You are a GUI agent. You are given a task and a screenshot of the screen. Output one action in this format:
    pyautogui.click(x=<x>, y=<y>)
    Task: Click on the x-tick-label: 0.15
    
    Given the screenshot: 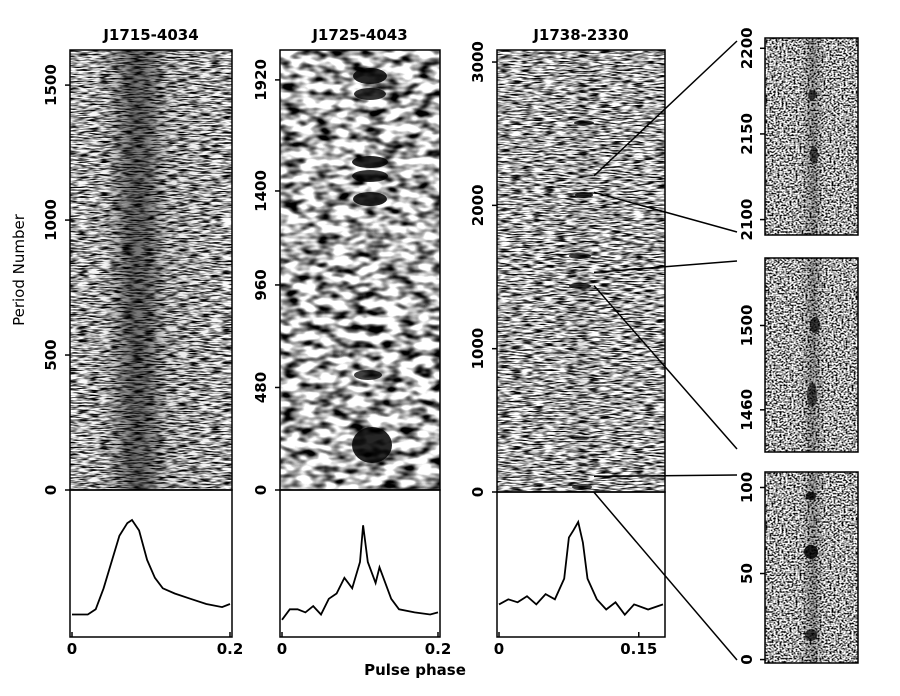 What is the action you would take?
    pyautogui.click(x=638, y=649)
    